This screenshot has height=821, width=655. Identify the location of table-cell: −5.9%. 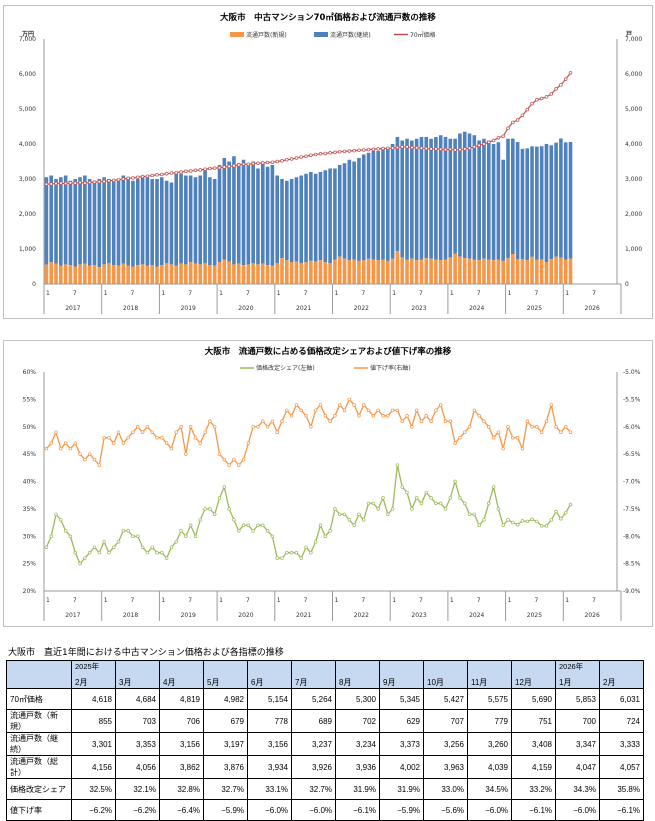
(225, 810).